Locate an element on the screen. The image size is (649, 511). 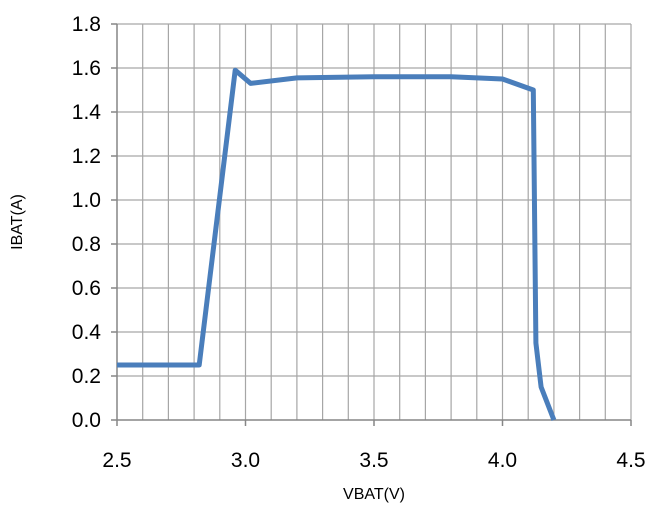
x-tick-label: 3.0 is located at coordinates (245, 460).